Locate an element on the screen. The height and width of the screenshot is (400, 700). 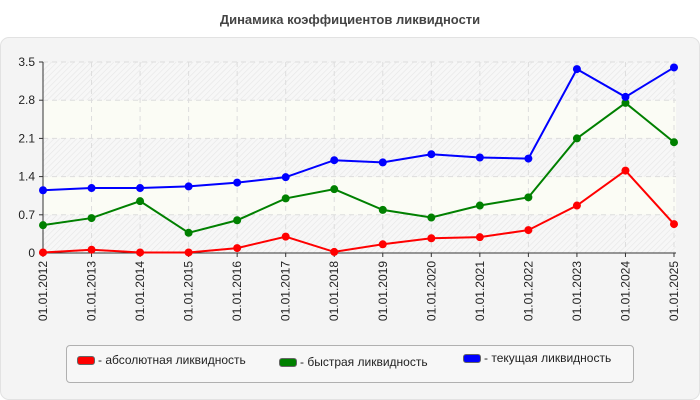
legend-item-current: - текущая ликвидность is located at coordinates (537, 358).